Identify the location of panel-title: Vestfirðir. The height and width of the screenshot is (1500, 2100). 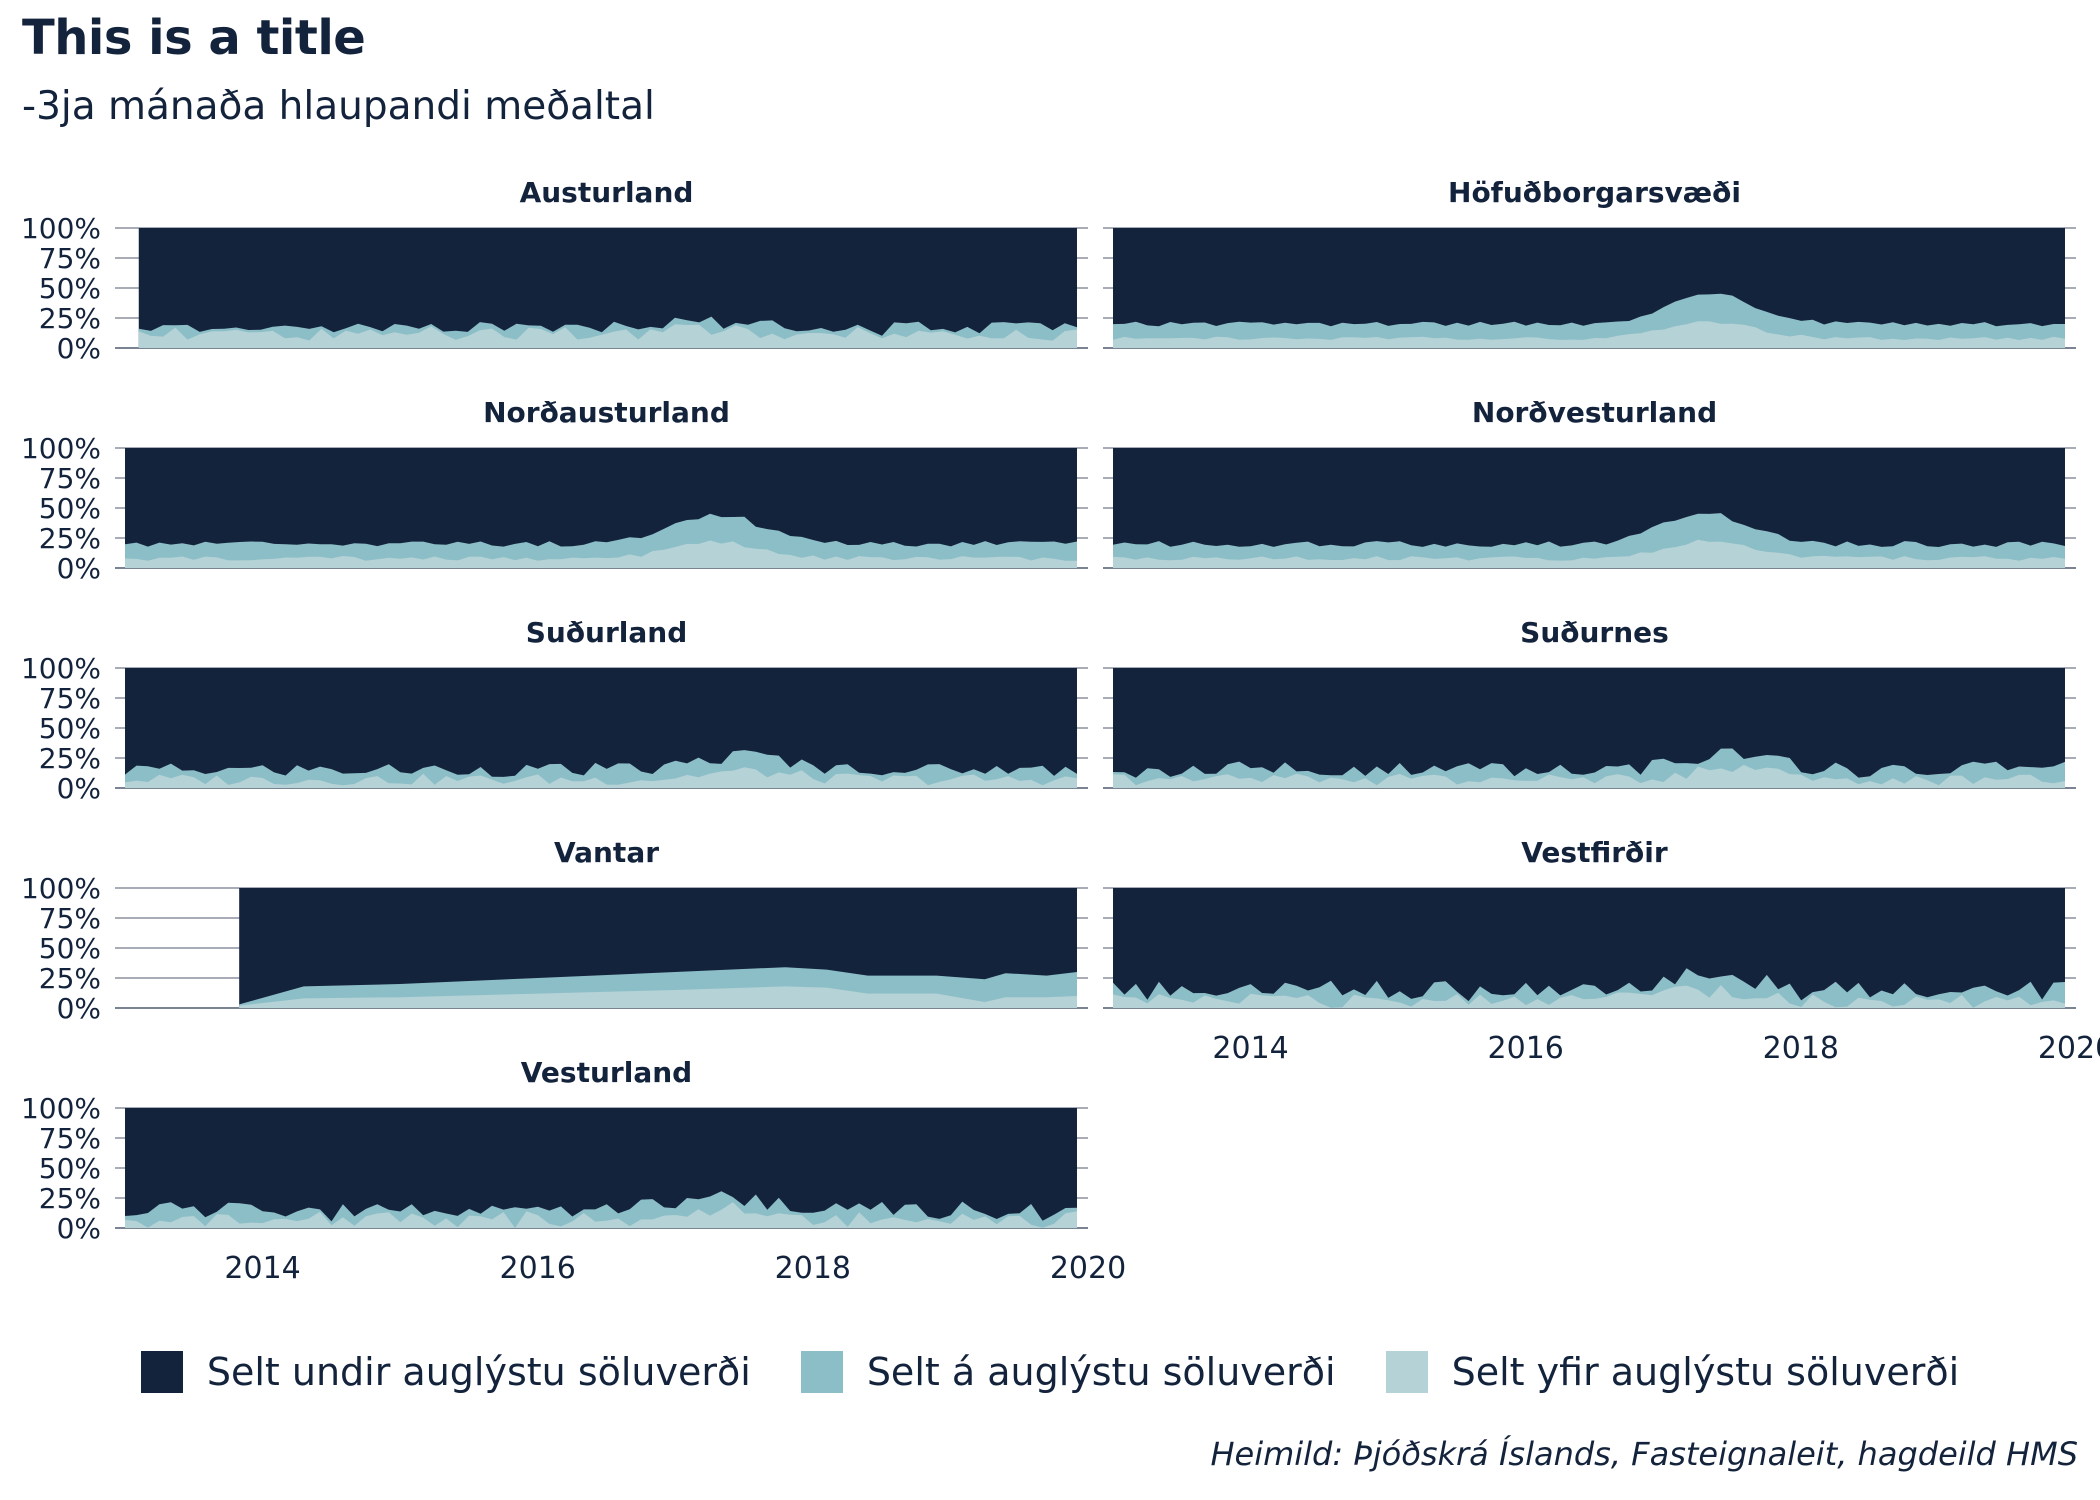
(1594, 852).